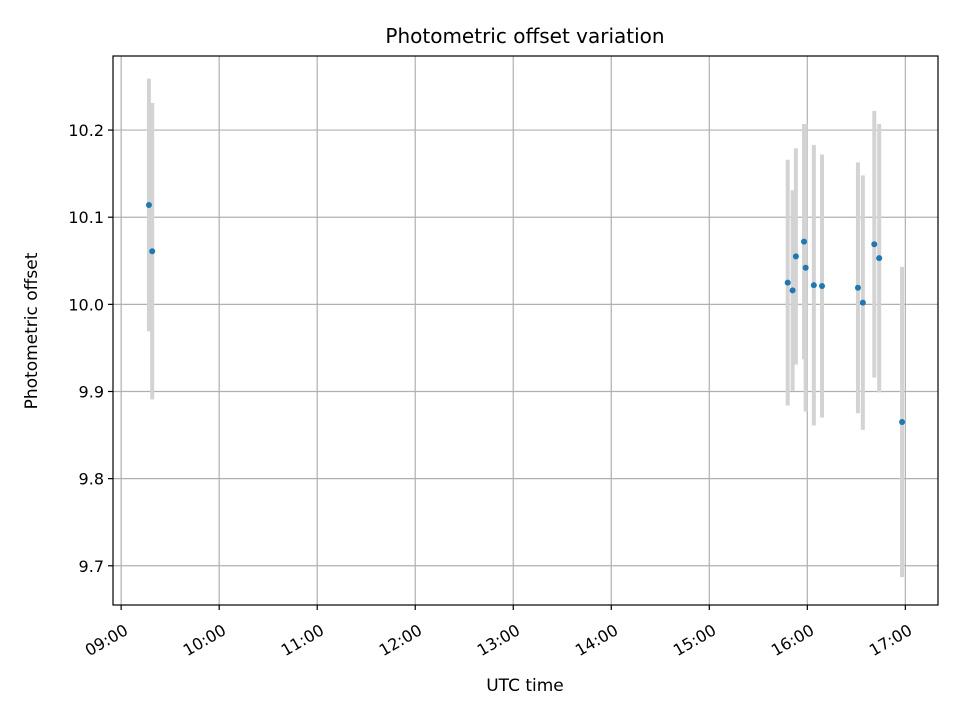  Describe the element at coordinates (91, 566) in the screenshot. I see `y-tick-label: 9.7` at that location.